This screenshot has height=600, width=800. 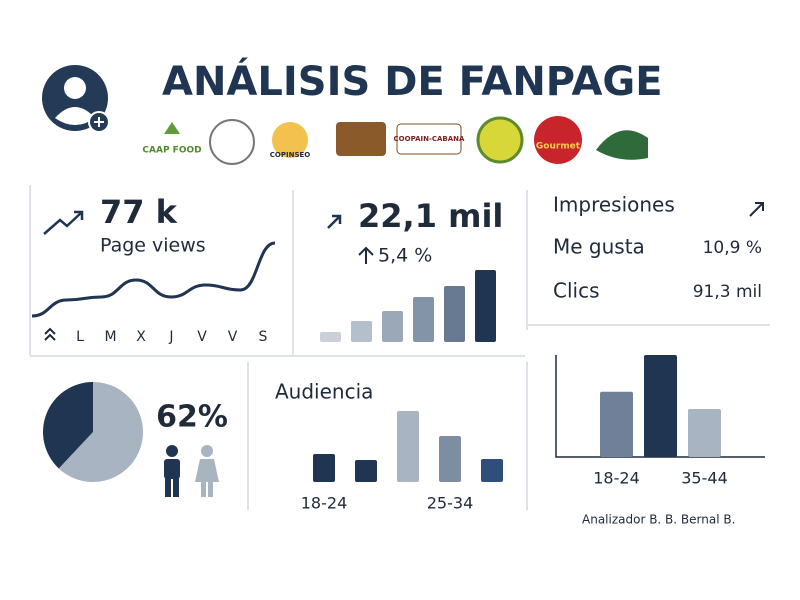 What do you see at coordinates (191, 471) in the screenshot?
I see `people-icons` at bounding box center [191, 471].